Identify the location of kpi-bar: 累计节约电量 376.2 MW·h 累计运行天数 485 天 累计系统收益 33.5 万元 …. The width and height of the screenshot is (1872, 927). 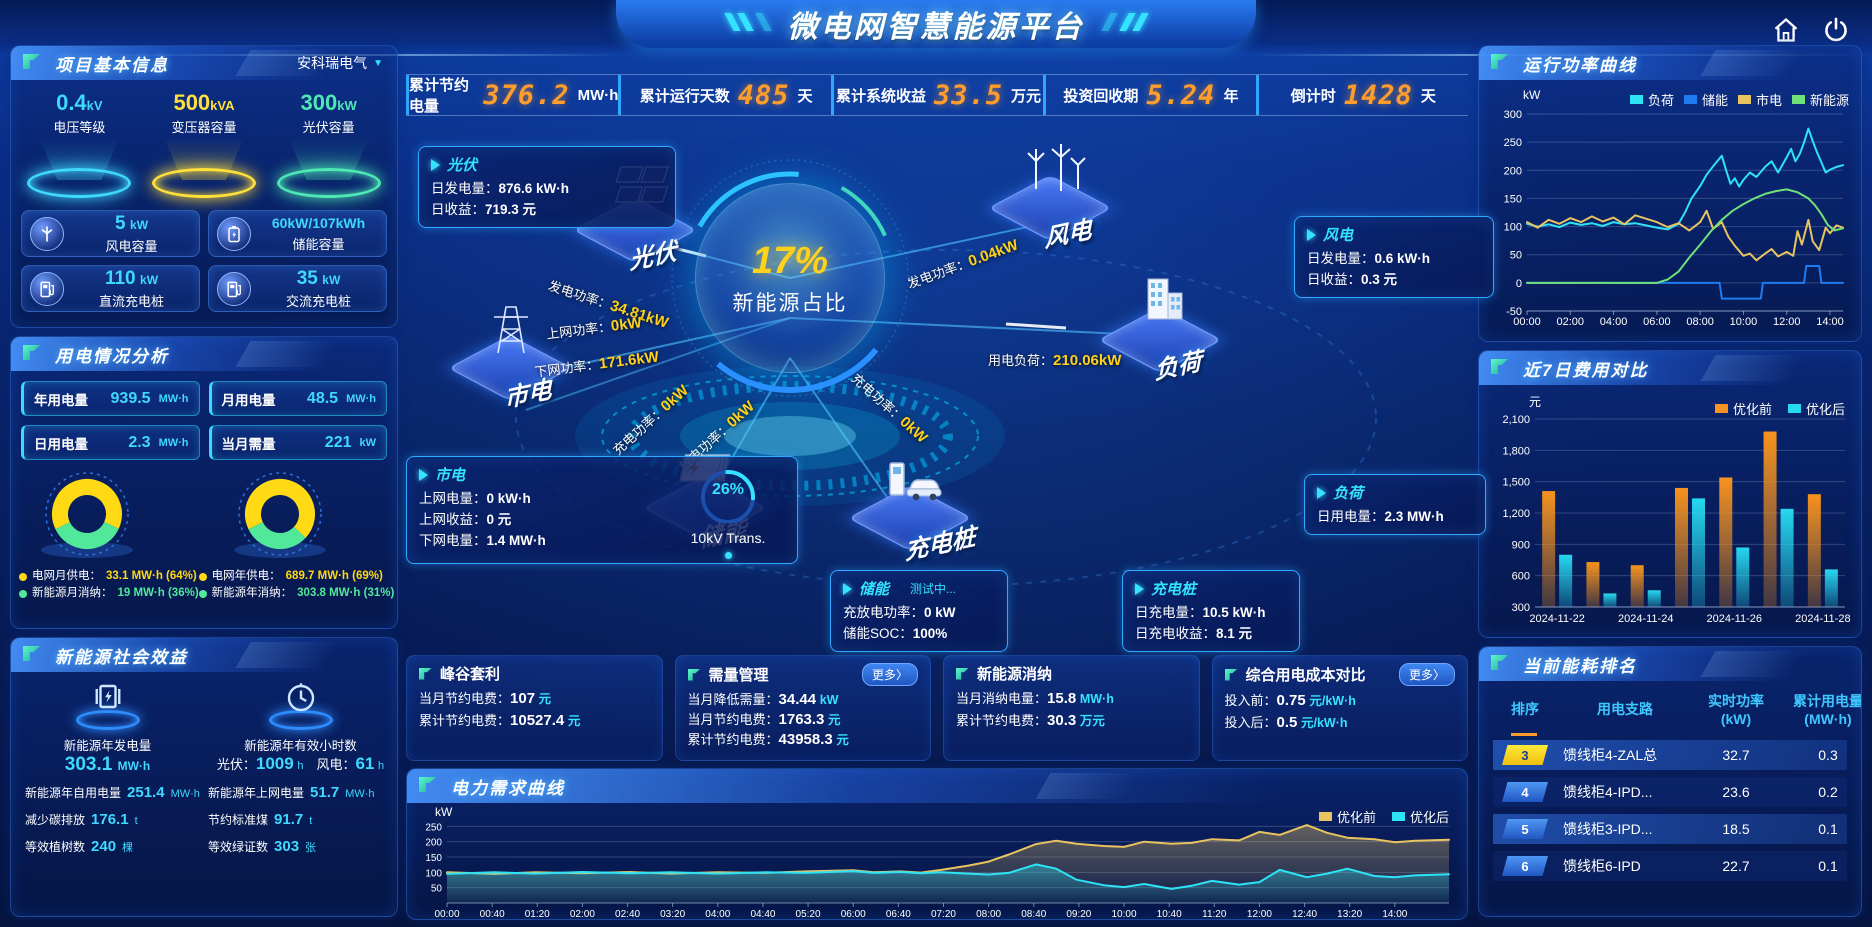
(937, 95).